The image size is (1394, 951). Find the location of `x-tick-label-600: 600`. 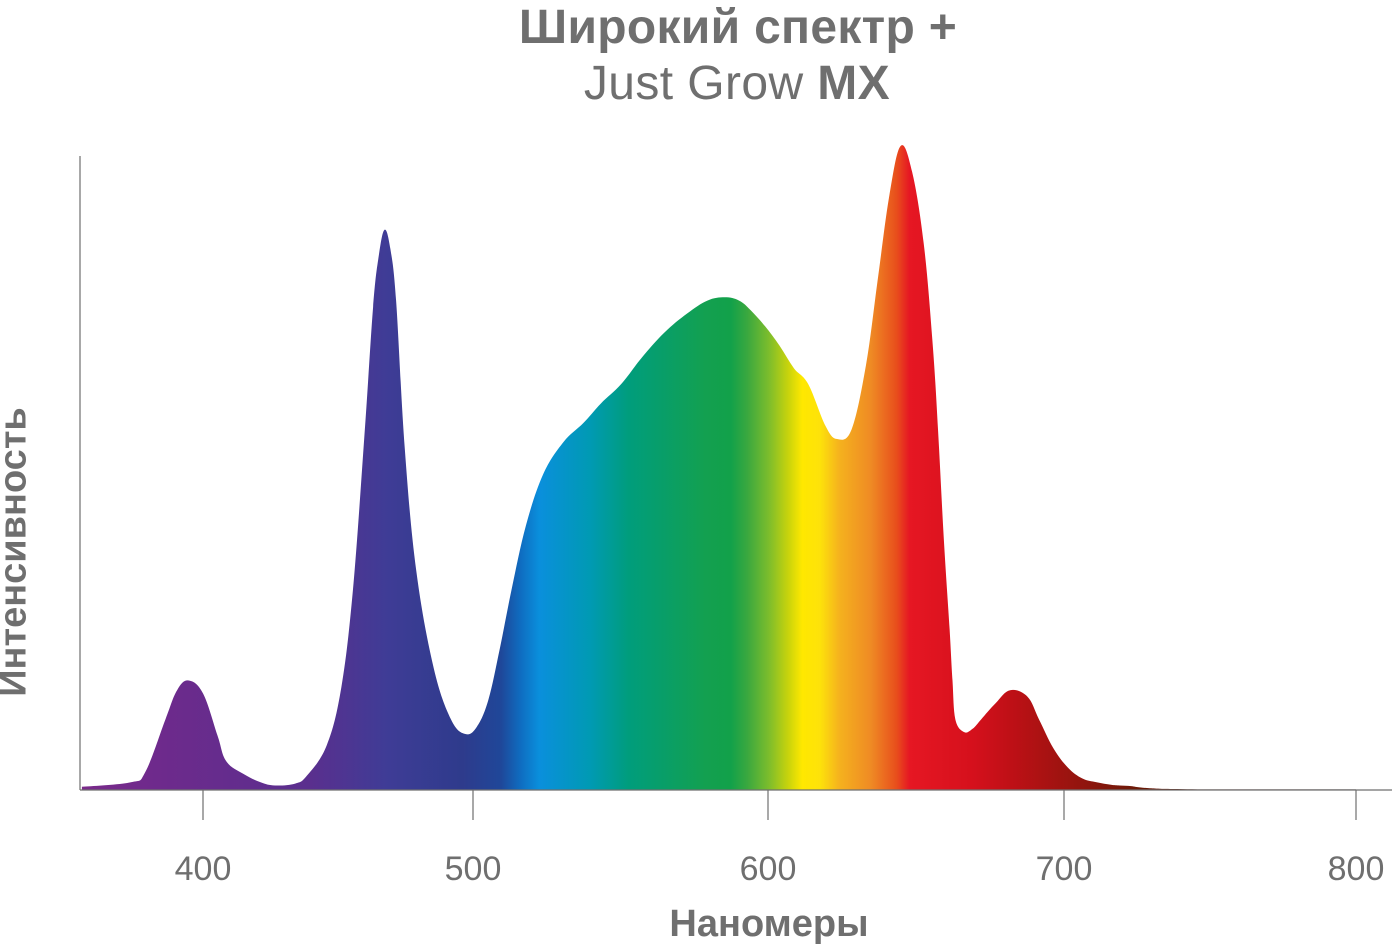

x-tick-label-600: 600 is located at coordinates (768, 869).